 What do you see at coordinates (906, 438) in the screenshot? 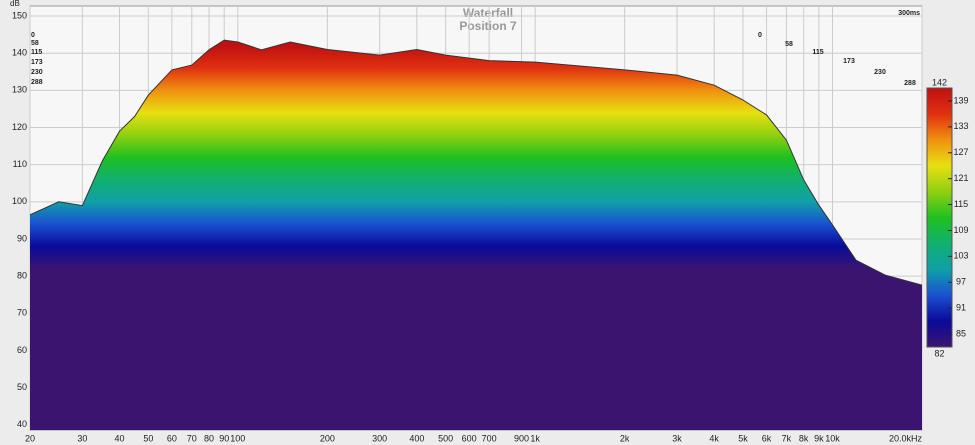
I see `x-tick-label: 20.0kHz` at bounding box center [906, 438].